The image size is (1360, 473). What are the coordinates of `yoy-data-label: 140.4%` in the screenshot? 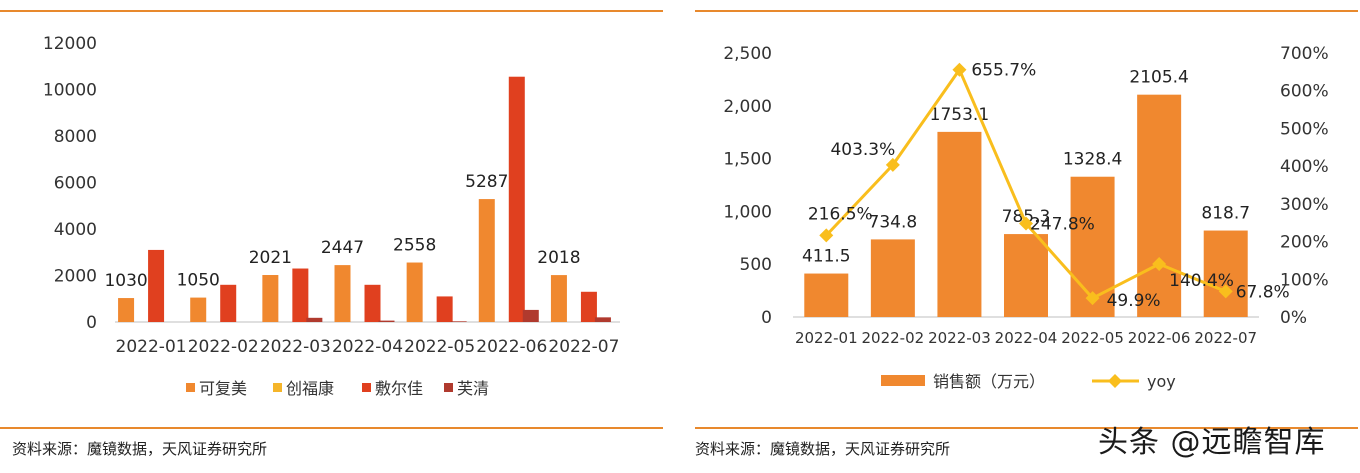 It's located at (1201, 281).